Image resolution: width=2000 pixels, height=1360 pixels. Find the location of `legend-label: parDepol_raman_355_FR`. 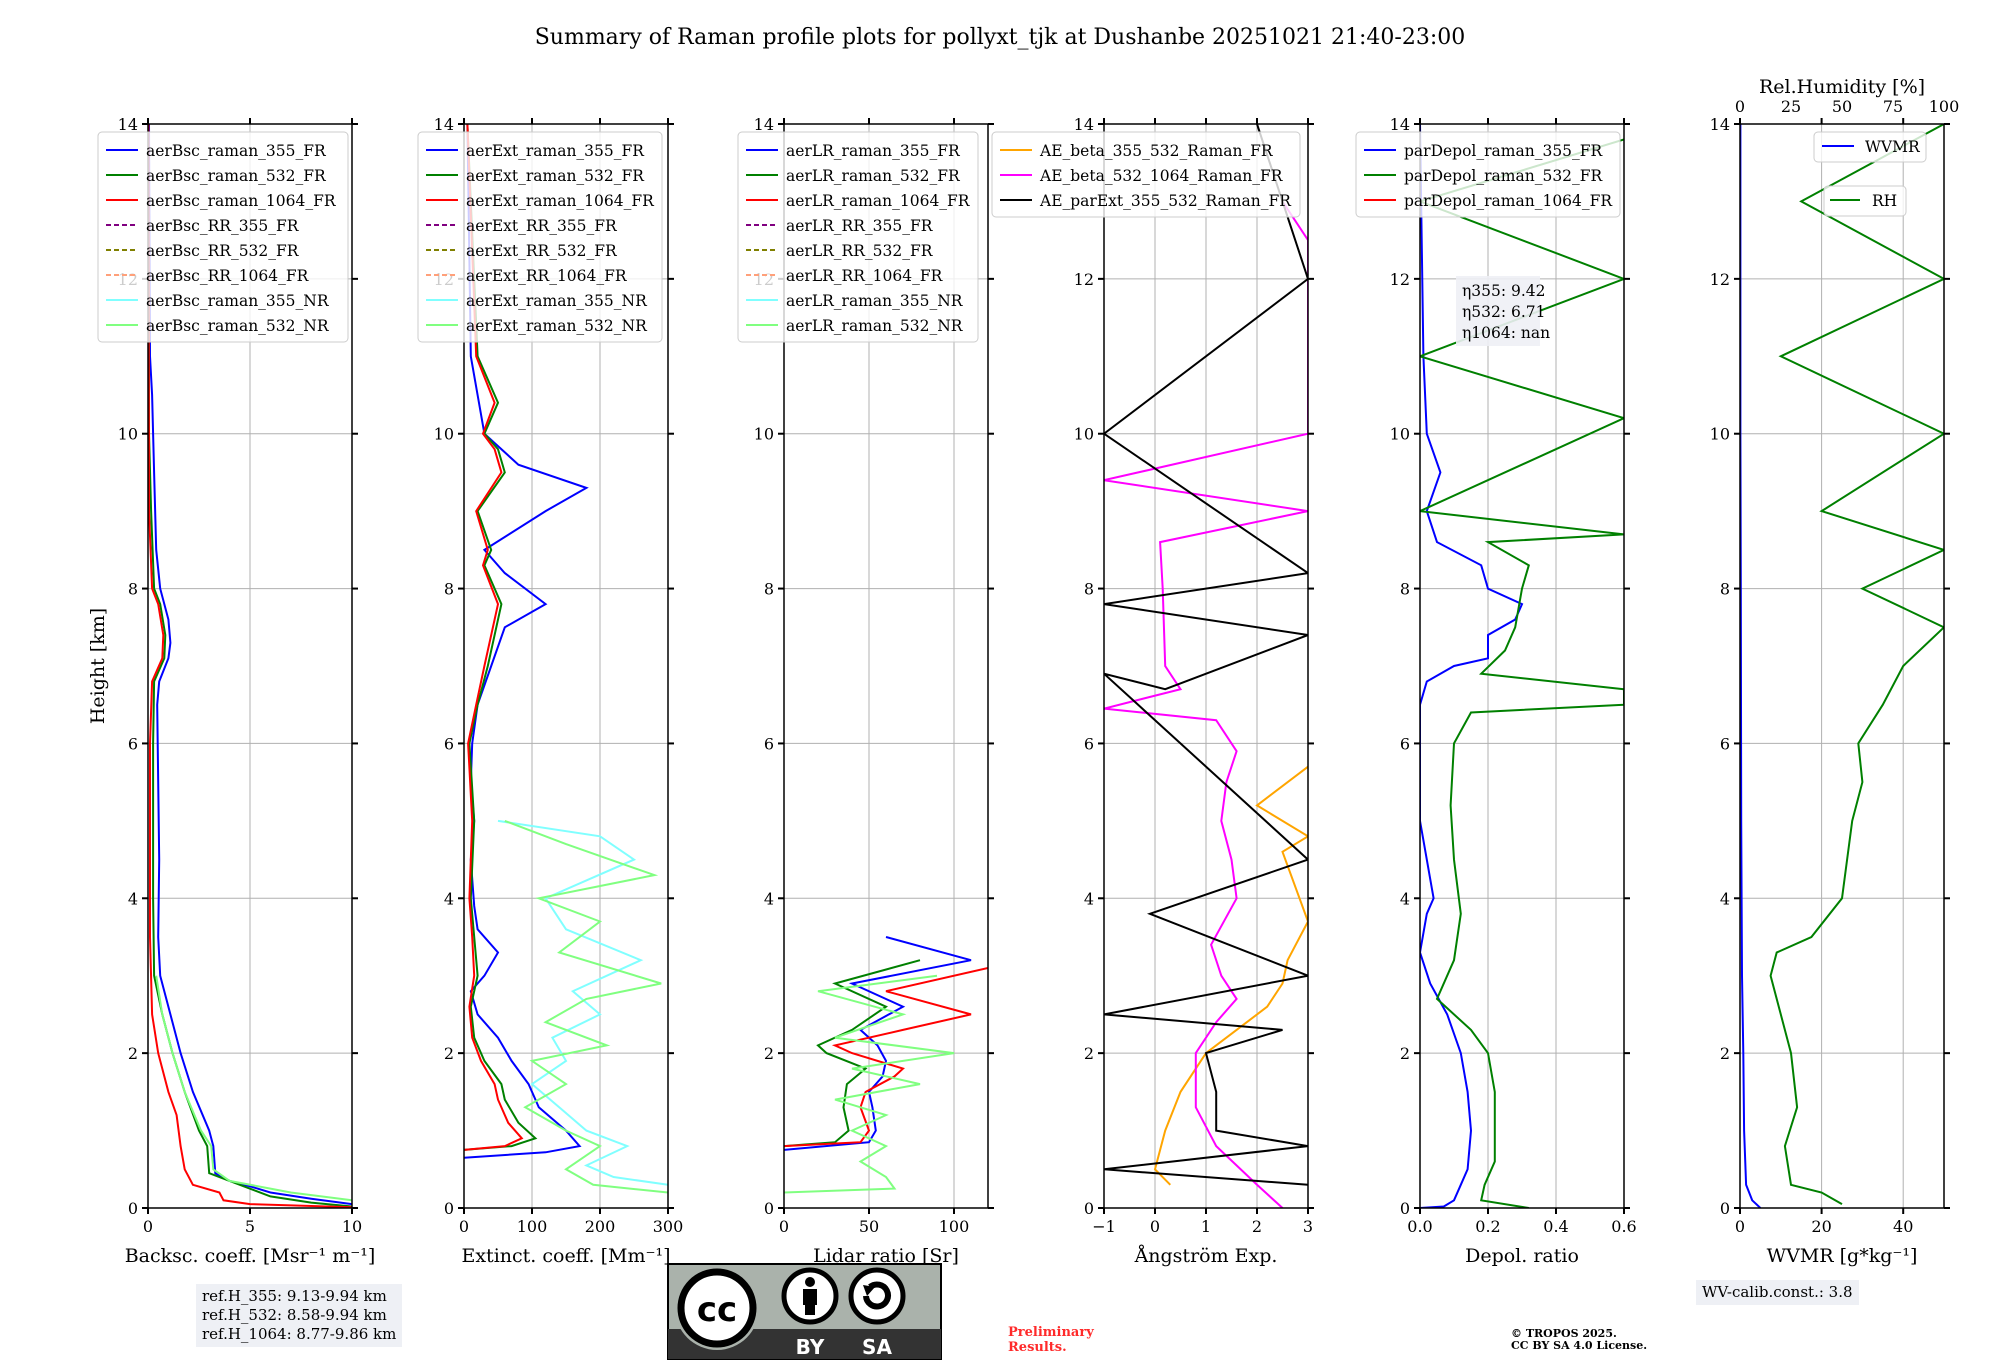

legend-label: parDepol_raman_355_FR is located at coordinates (1504, 151).